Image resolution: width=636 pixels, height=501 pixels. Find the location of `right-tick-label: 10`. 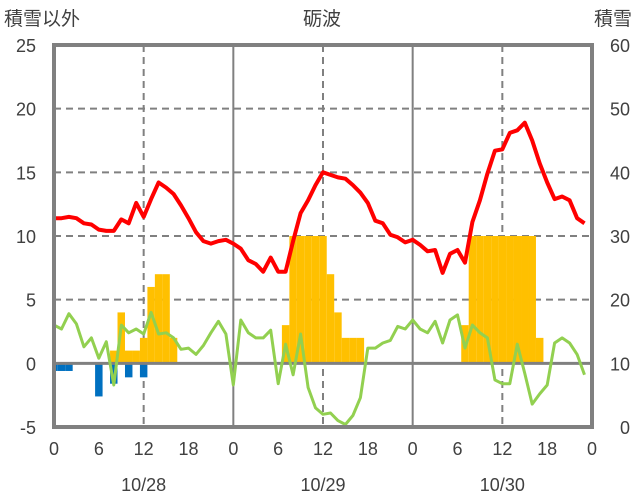

right-tick-label: 10 is located at coordinates (620, 364).